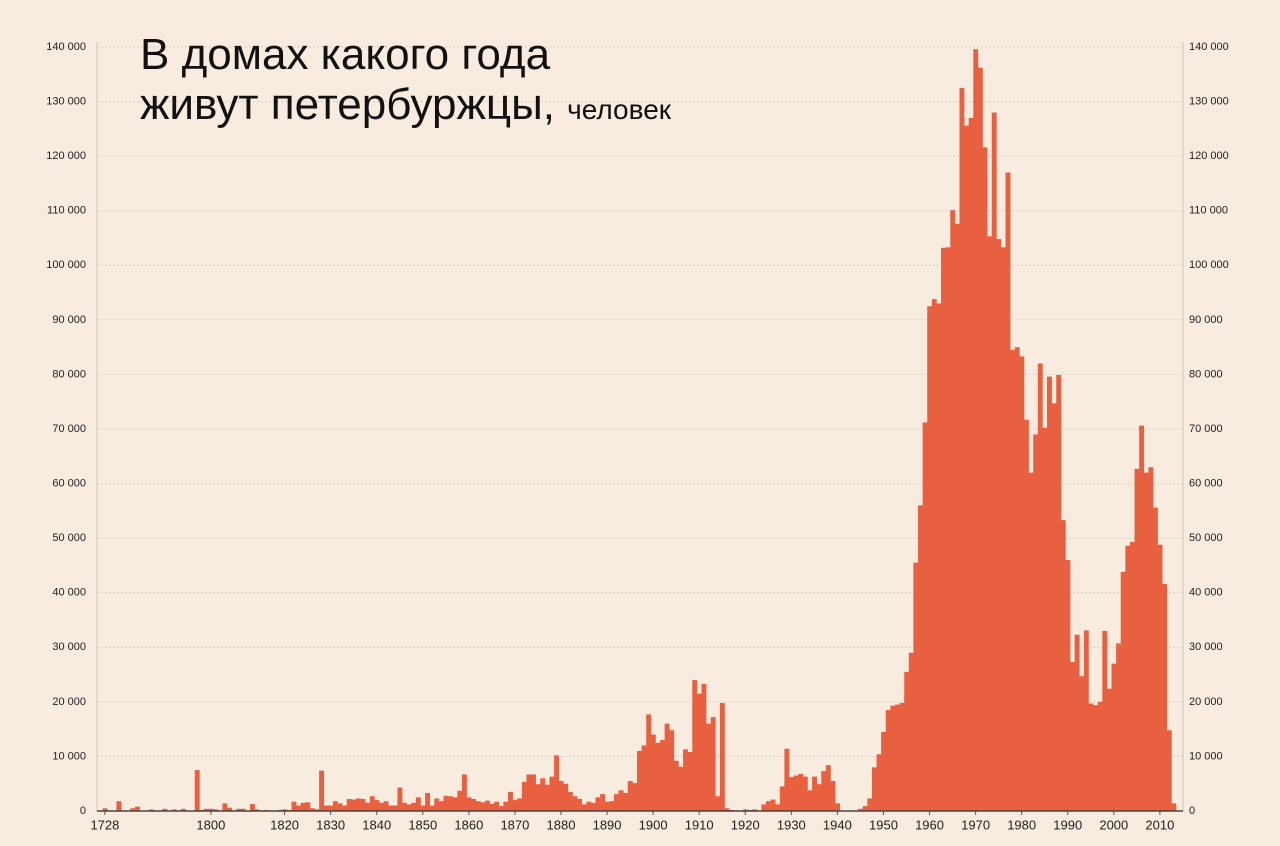 Image resolution: width=1280 pixels, height=846 pixels. What do you see at coordinates (1208, 211) in the screenshot?
I see `y2-tick-label: 110 000` at bounding box center [1208, 211].